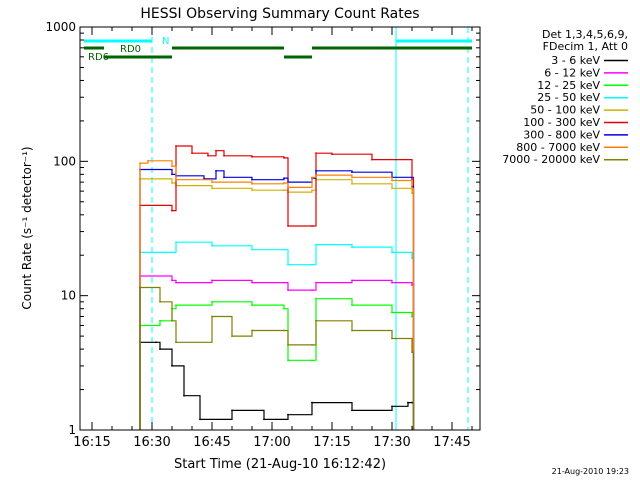 The height and width of the screenshot is (480, 640). Describe the element at coordinates (558, 147) in the screenshot. I see `legend-entry-label: 800 - 7000 keV` at that location.